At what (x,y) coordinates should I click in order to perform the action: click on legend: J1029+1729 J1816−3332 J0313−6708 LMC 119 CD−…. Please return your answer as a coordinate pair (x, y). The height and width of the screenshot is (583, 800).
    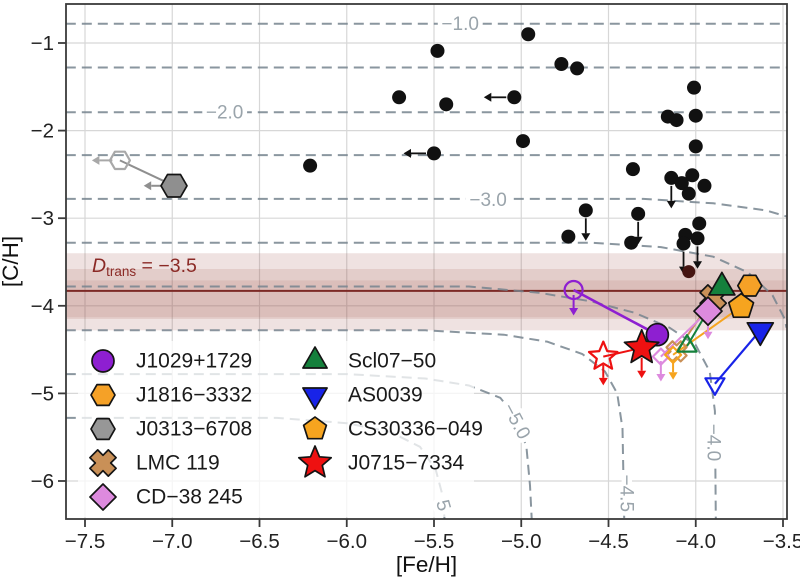
    Looking at the image, I should click on (286, 428).